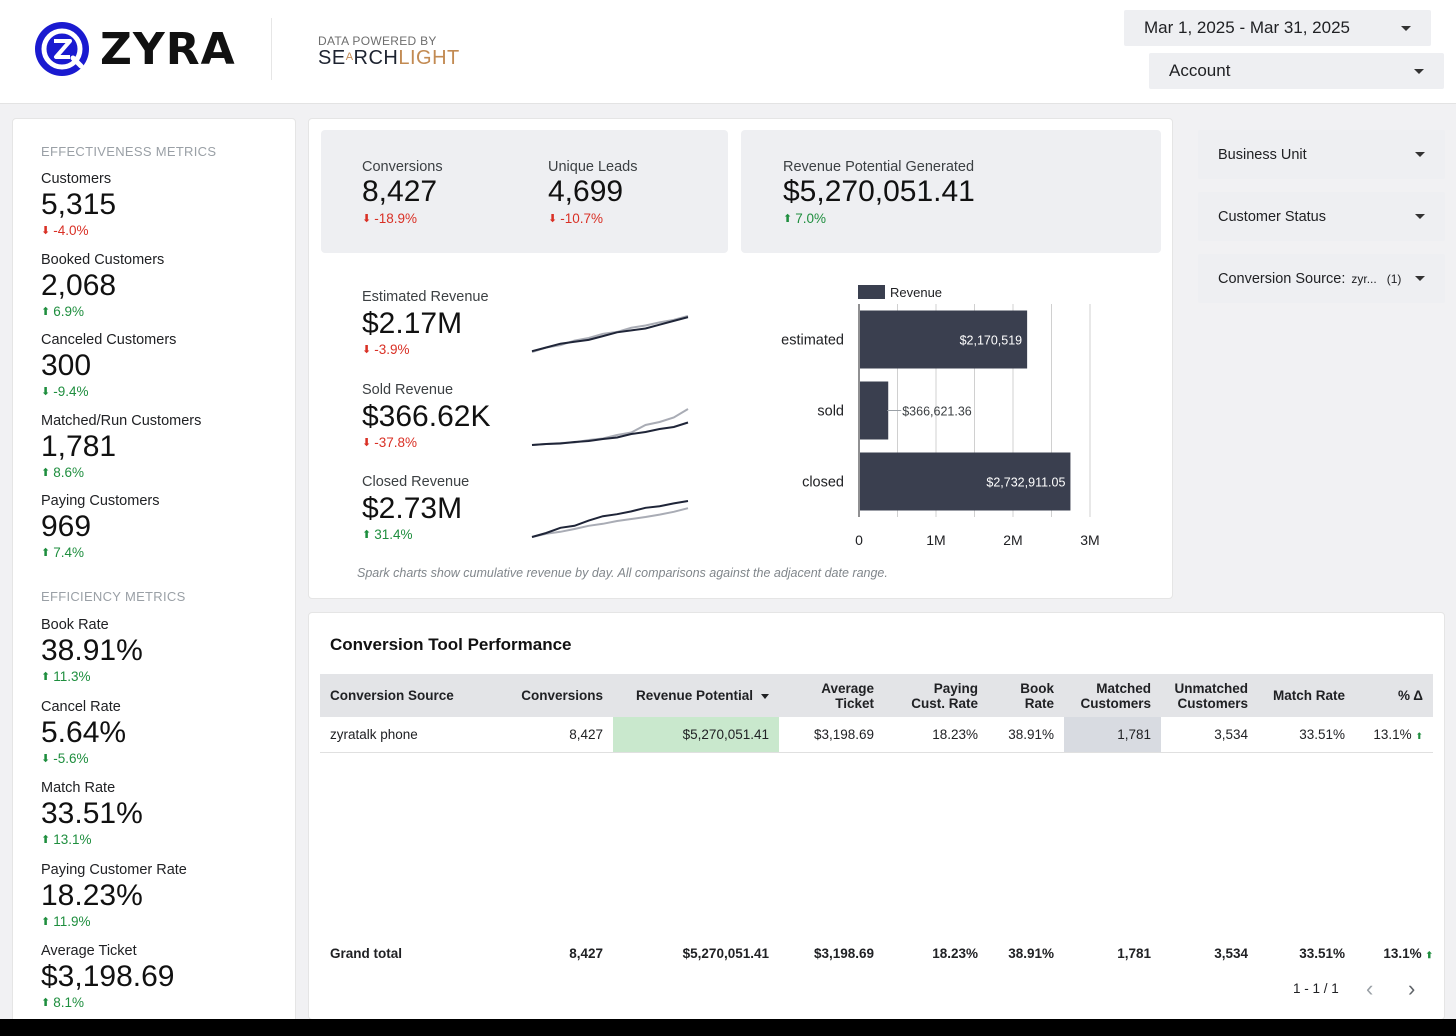 The image size is (1456, 1036). I want to click on category-label-closed: closed, so click(823, 483).